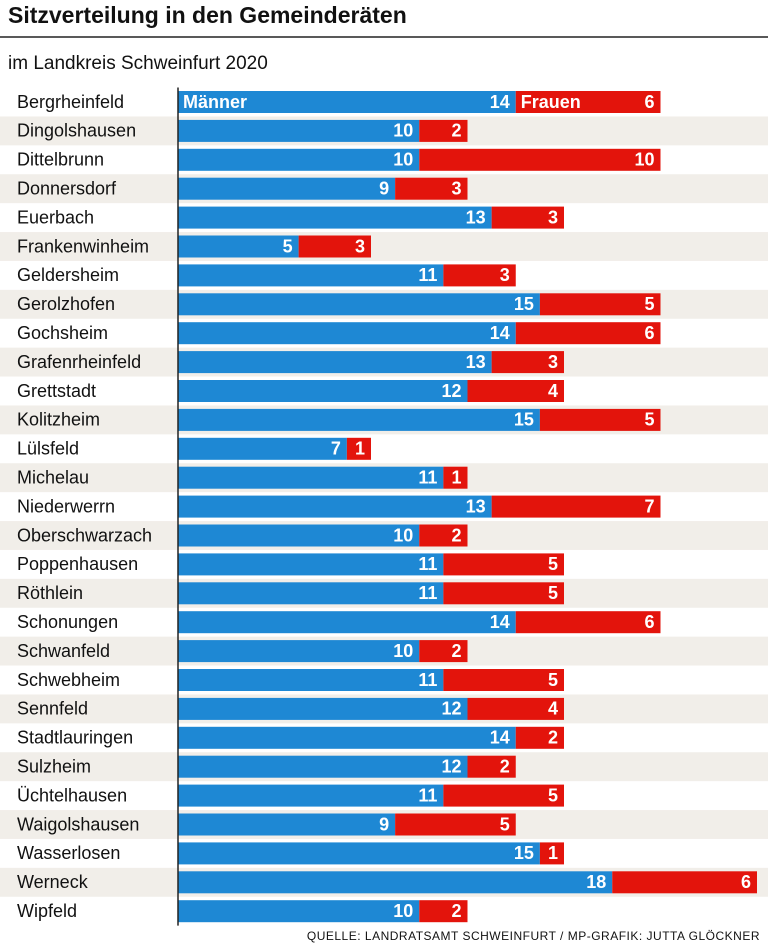 This screenshot has width=768, height=946. I want to click on category-label: Niederwerrn, so click(66, 506).